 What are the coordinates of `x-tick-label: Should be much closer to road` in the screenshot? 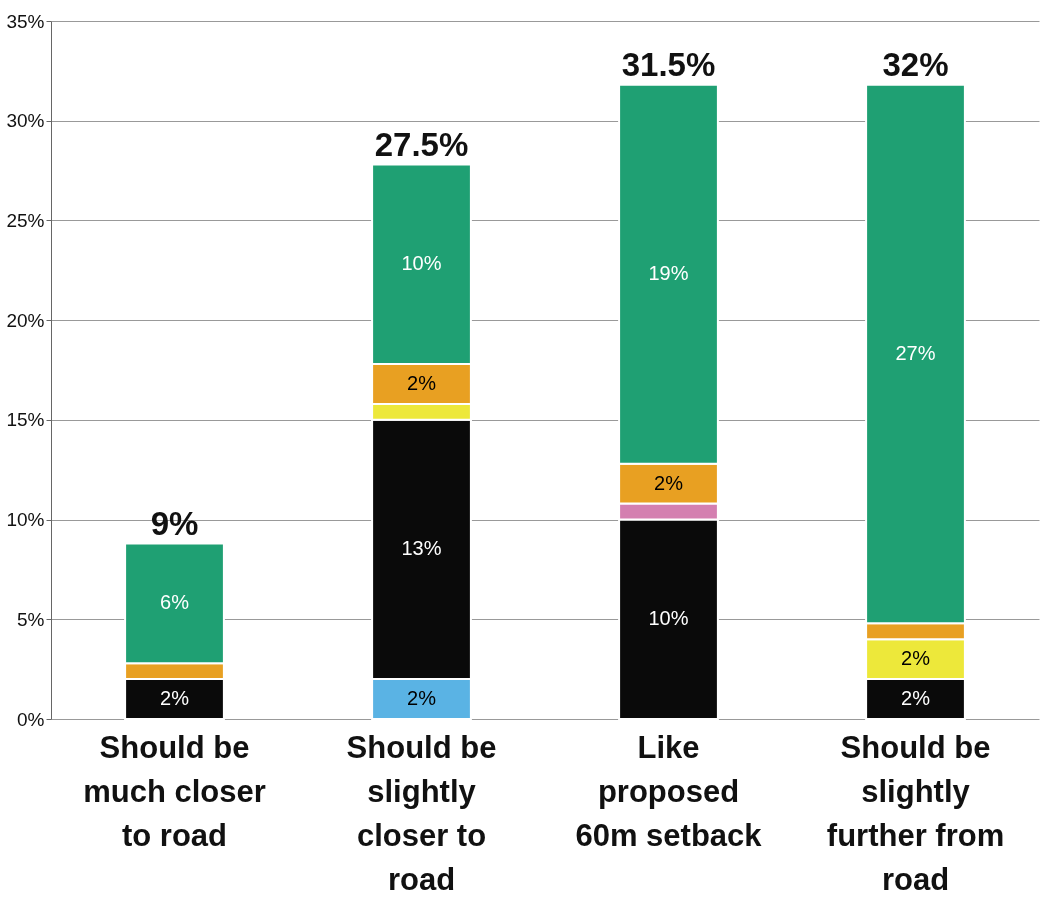 It's located at (174, 791).